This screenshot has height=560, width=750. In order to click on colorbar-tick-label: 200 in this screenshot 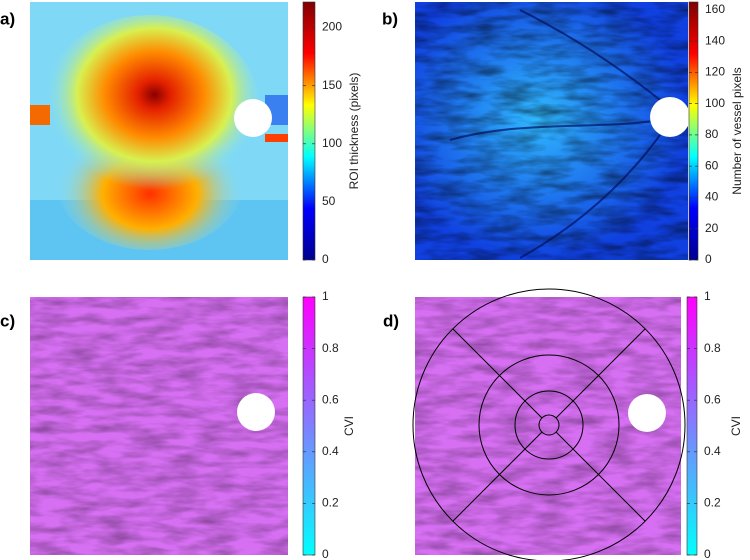, I will do `click(332, 27)`.